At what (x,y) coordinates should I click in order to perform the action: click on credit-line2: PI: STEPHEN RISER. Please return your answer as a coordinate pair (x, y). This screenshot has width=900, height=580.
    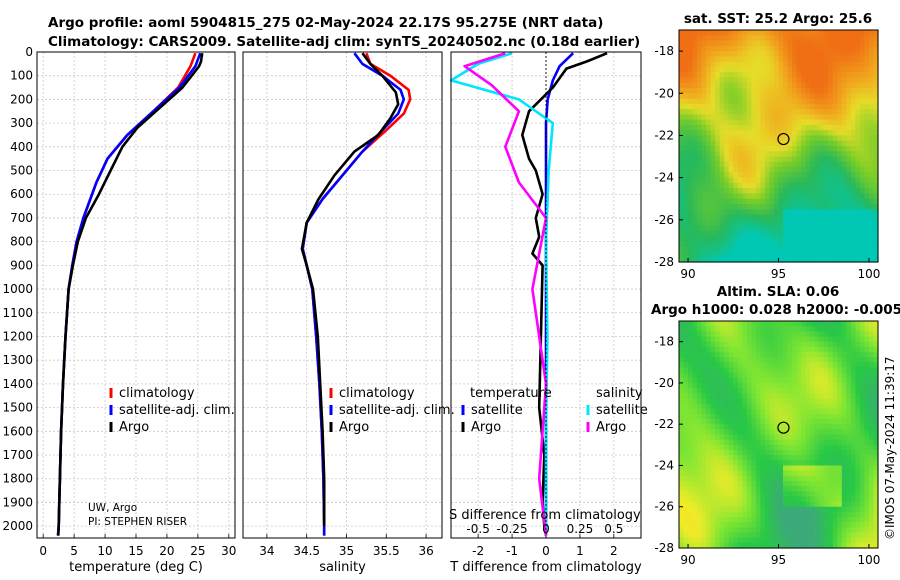
    Looking at the image, I should click on (137, 522).